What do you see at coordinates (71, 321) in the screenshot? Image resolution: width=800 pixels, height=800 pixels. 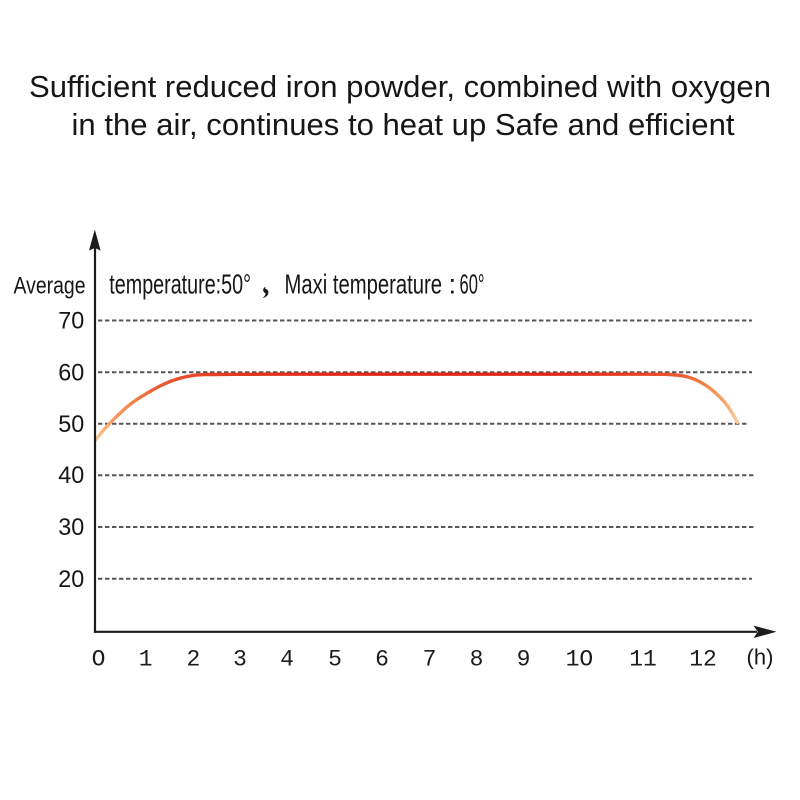 I see `svg-text: 70` at bounding box center [71, 321].